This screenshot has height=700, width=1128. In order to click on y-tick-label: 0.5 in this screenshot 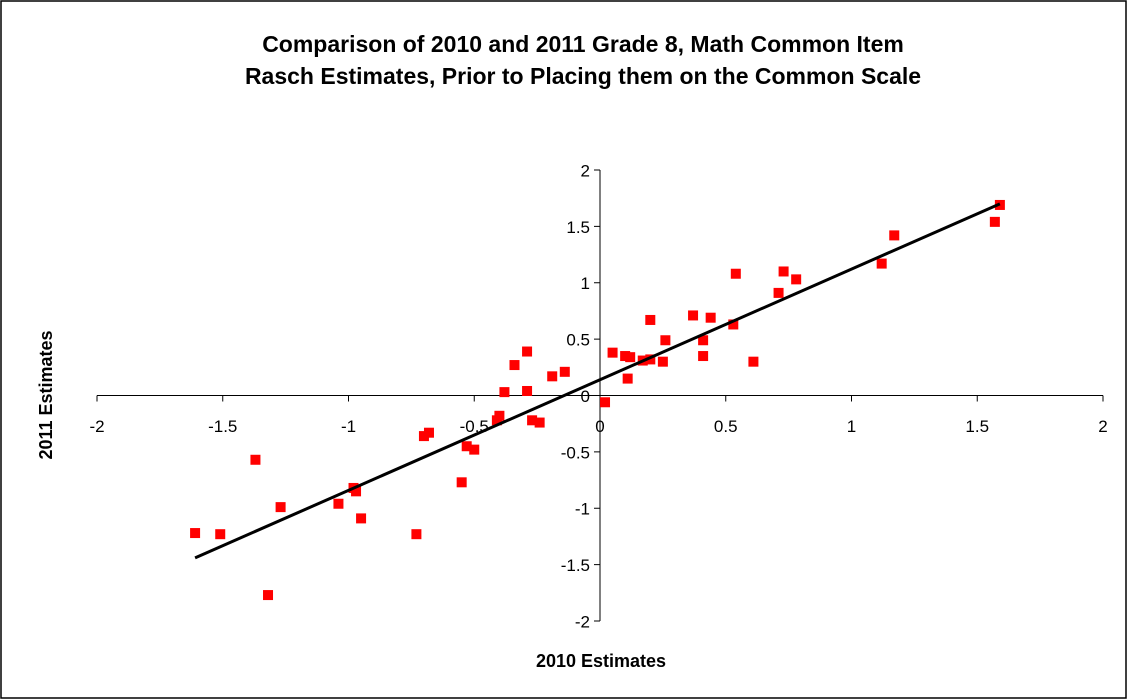, I will do `click(578, 340)`.